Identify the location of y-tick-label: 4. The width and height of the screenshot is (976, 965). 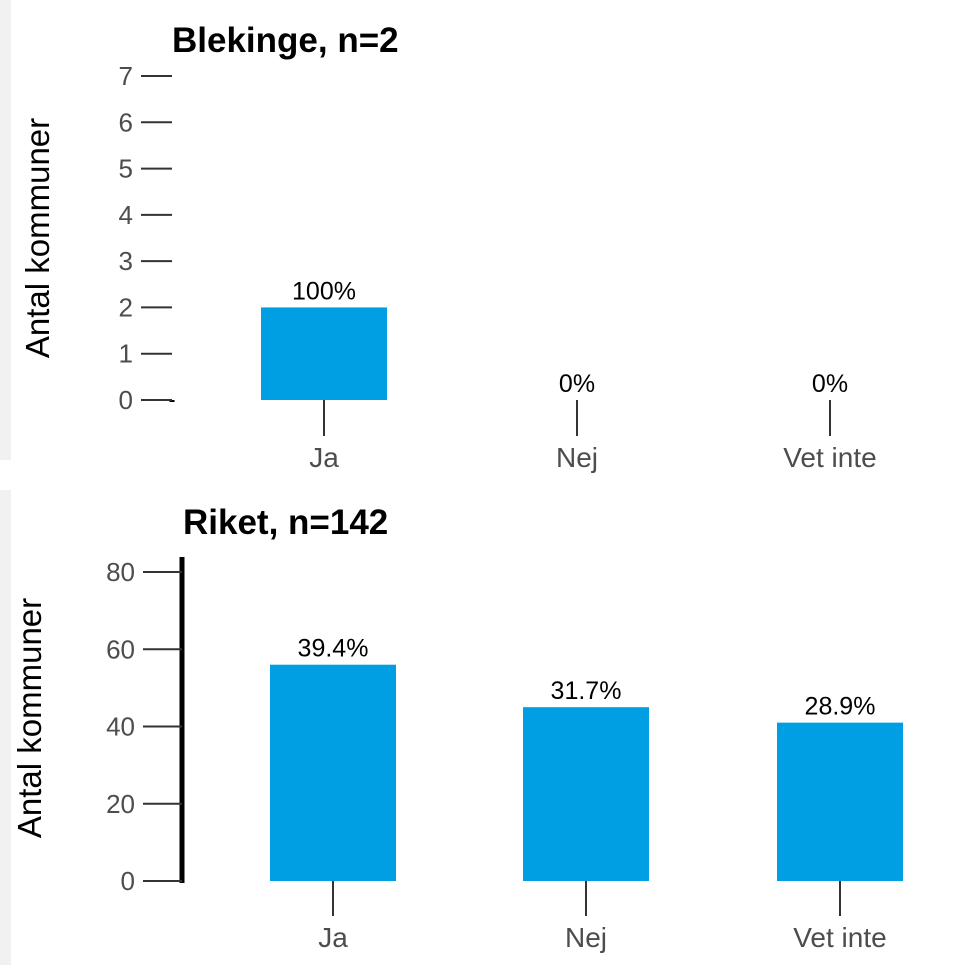
(126, 215).